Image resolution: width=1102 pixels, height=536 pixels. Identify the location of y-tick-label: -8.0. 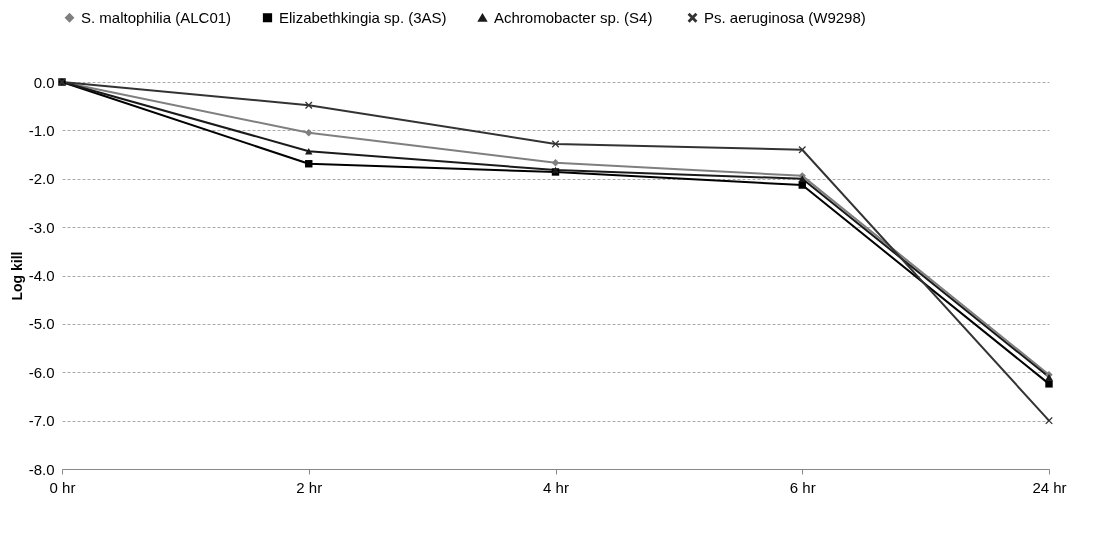
(41, 469).